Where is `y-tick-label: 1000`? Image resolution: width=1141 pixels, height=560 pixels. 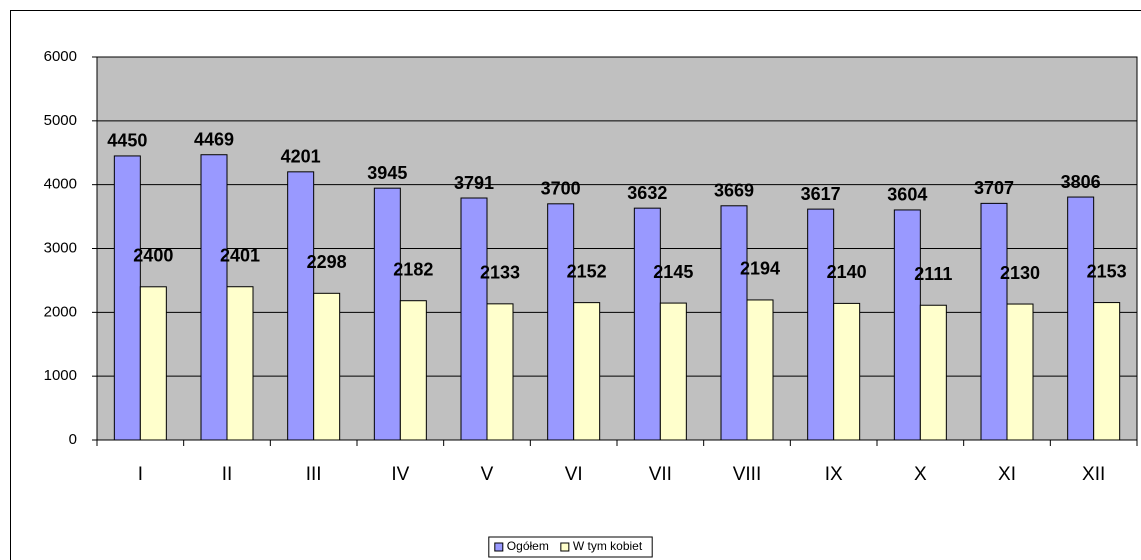 y-tick-label: 1000 is located at coordinates (60, 375).